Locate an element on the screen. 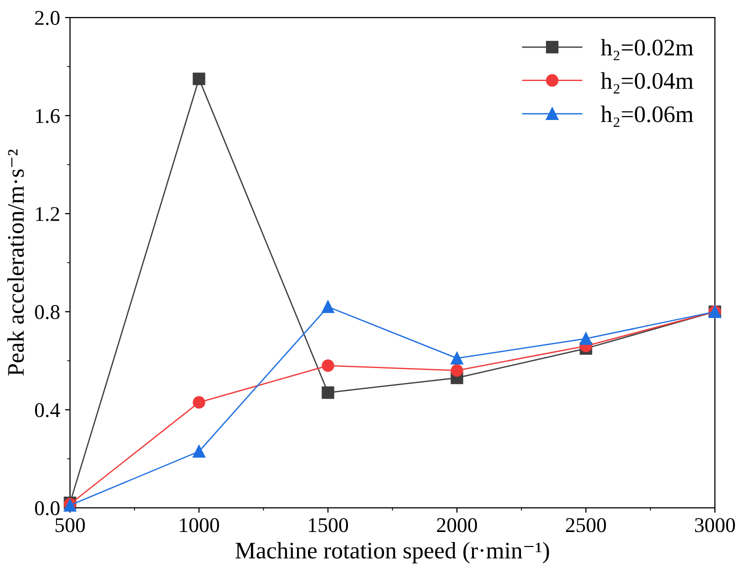 Image resolution: width=737 pixels, height=585 pixels. y-tick-label: 0.0 is located at coordinates (47, 508).